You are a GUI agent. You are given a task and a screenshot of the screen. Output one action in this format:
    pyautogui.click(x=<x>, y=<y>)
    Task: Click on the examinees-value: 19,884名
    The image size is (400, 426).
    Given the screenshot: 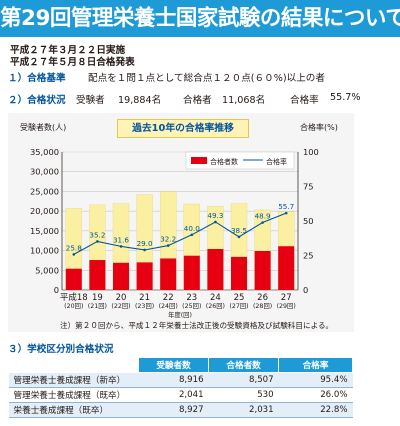 What is the action you would take?
    pyautogui.click(x=140, y=100)
    